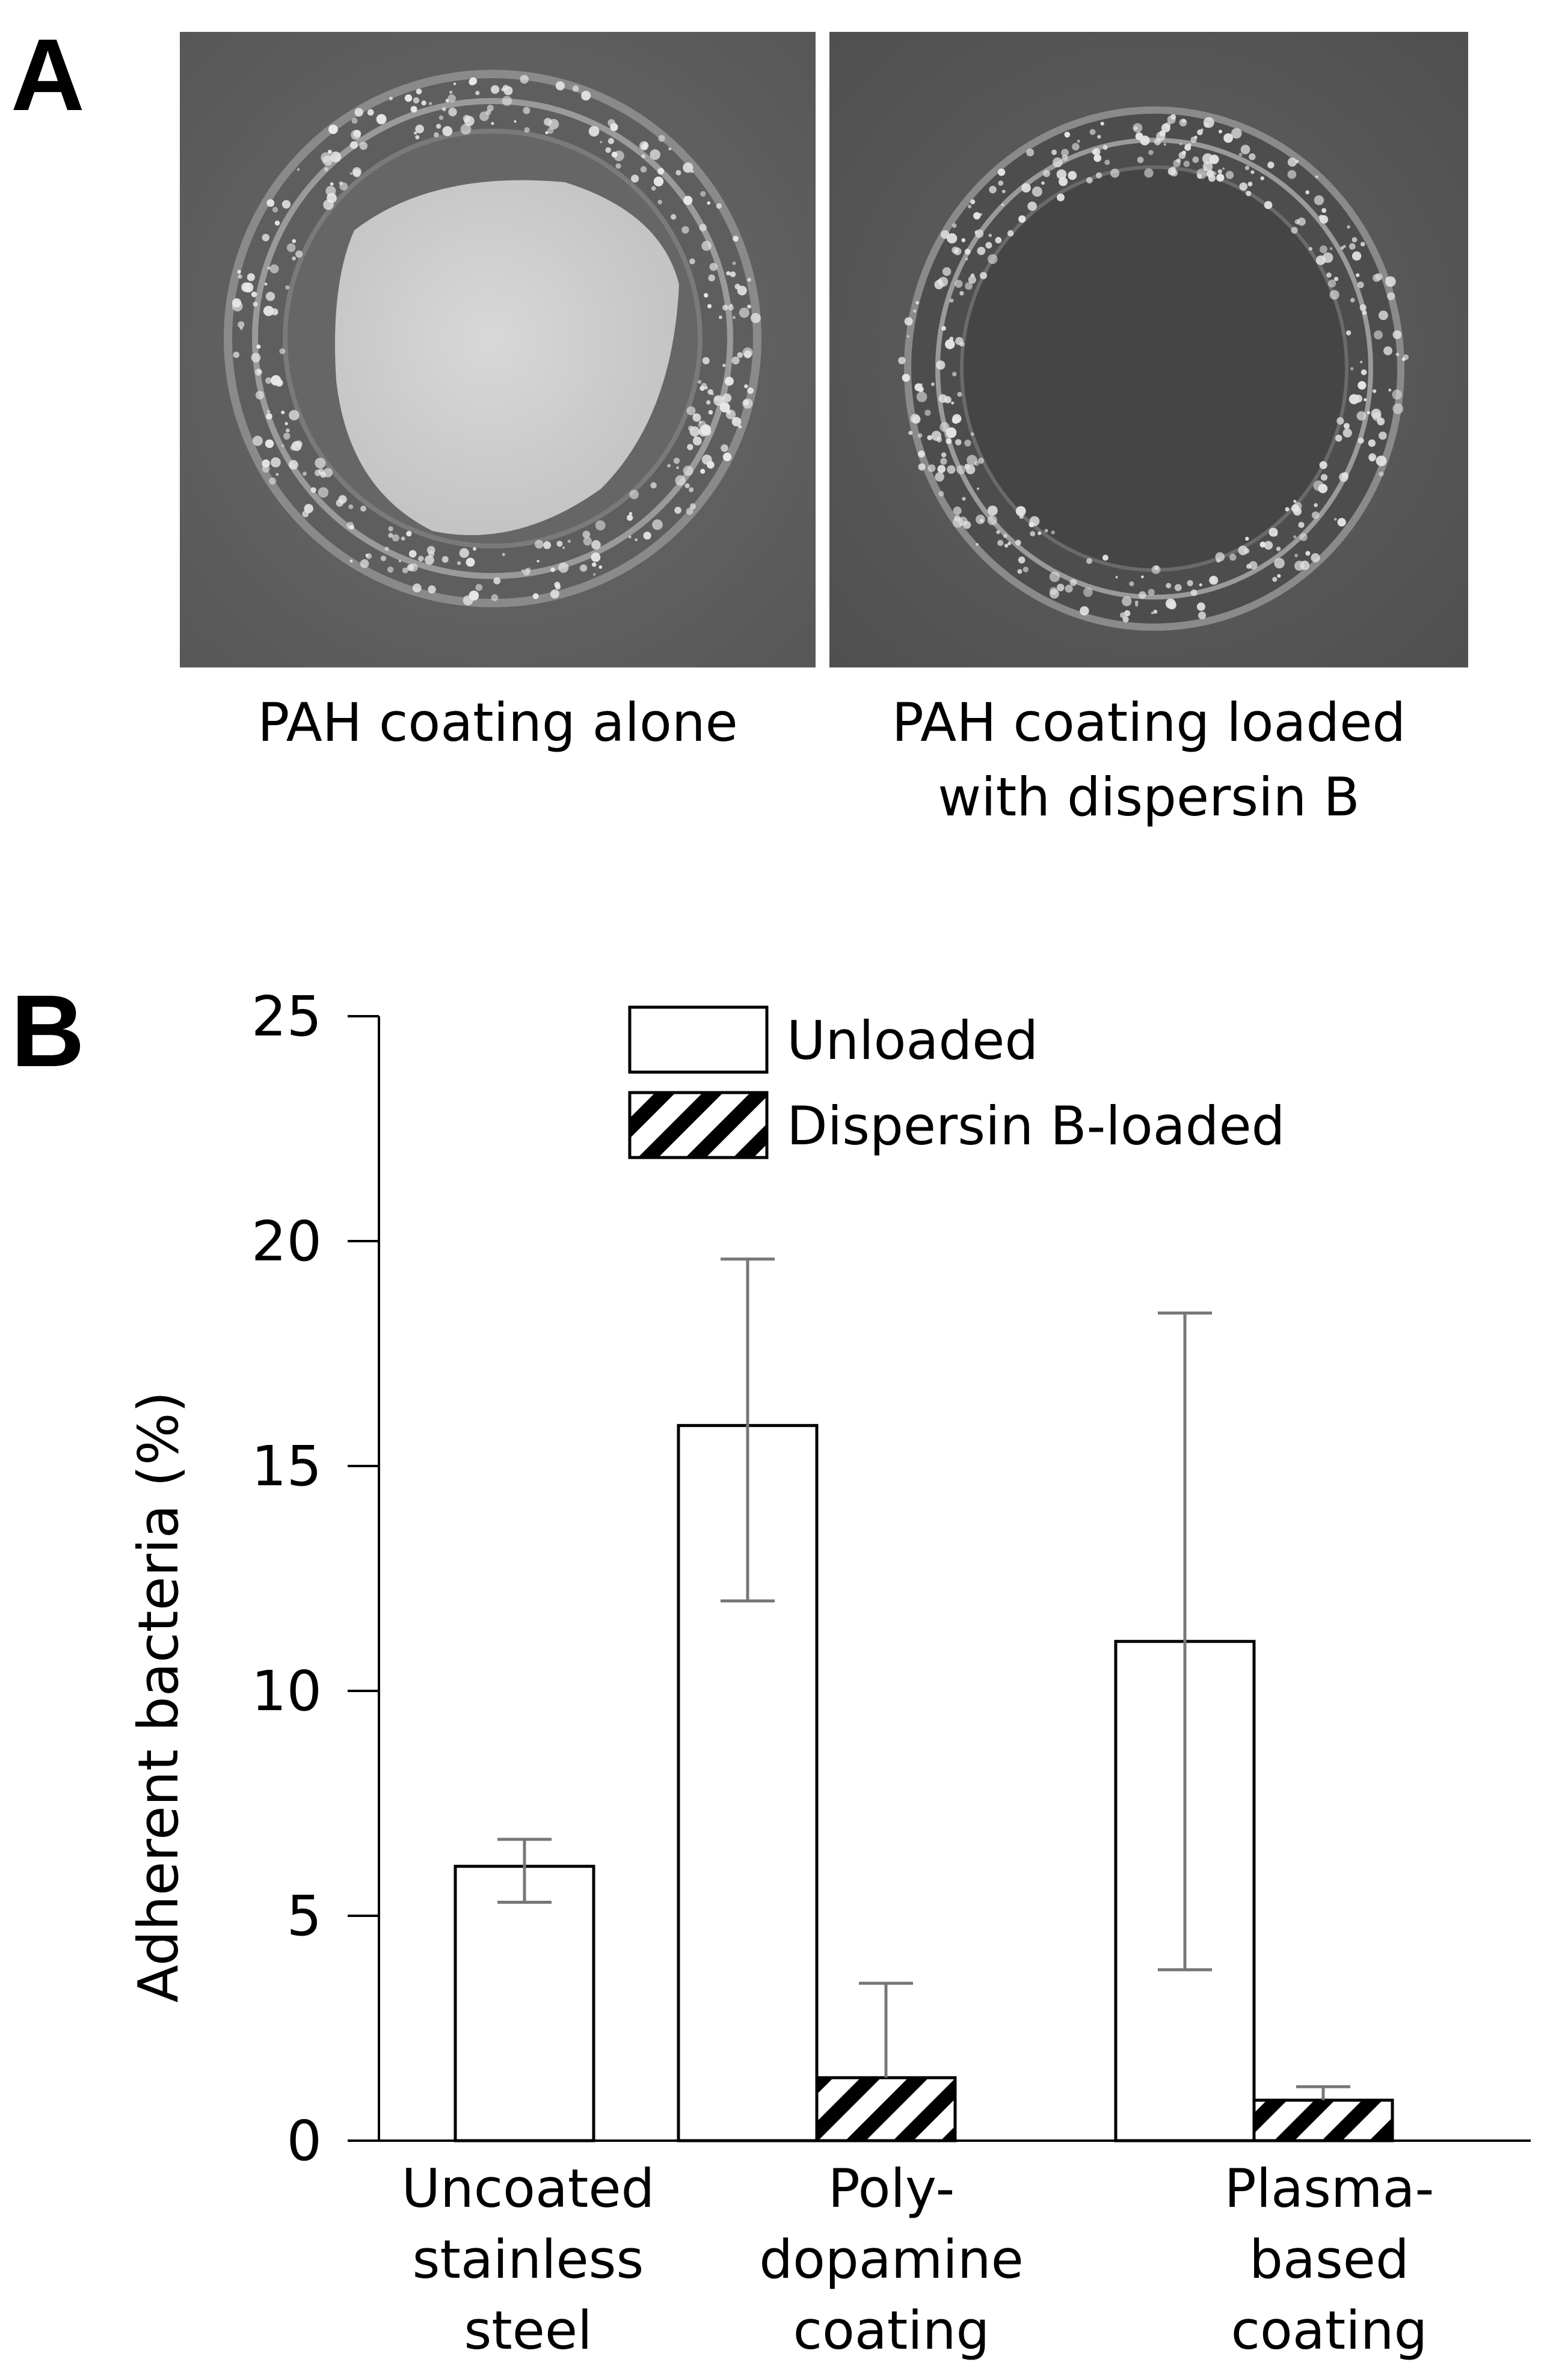 This screenshot has width=1562, height=2380. What do you see at coordinates (699, 1125) in the screenshot?
I see `legend-swatch-dispersin-b-loaded` at bounding box center [699, 1125].